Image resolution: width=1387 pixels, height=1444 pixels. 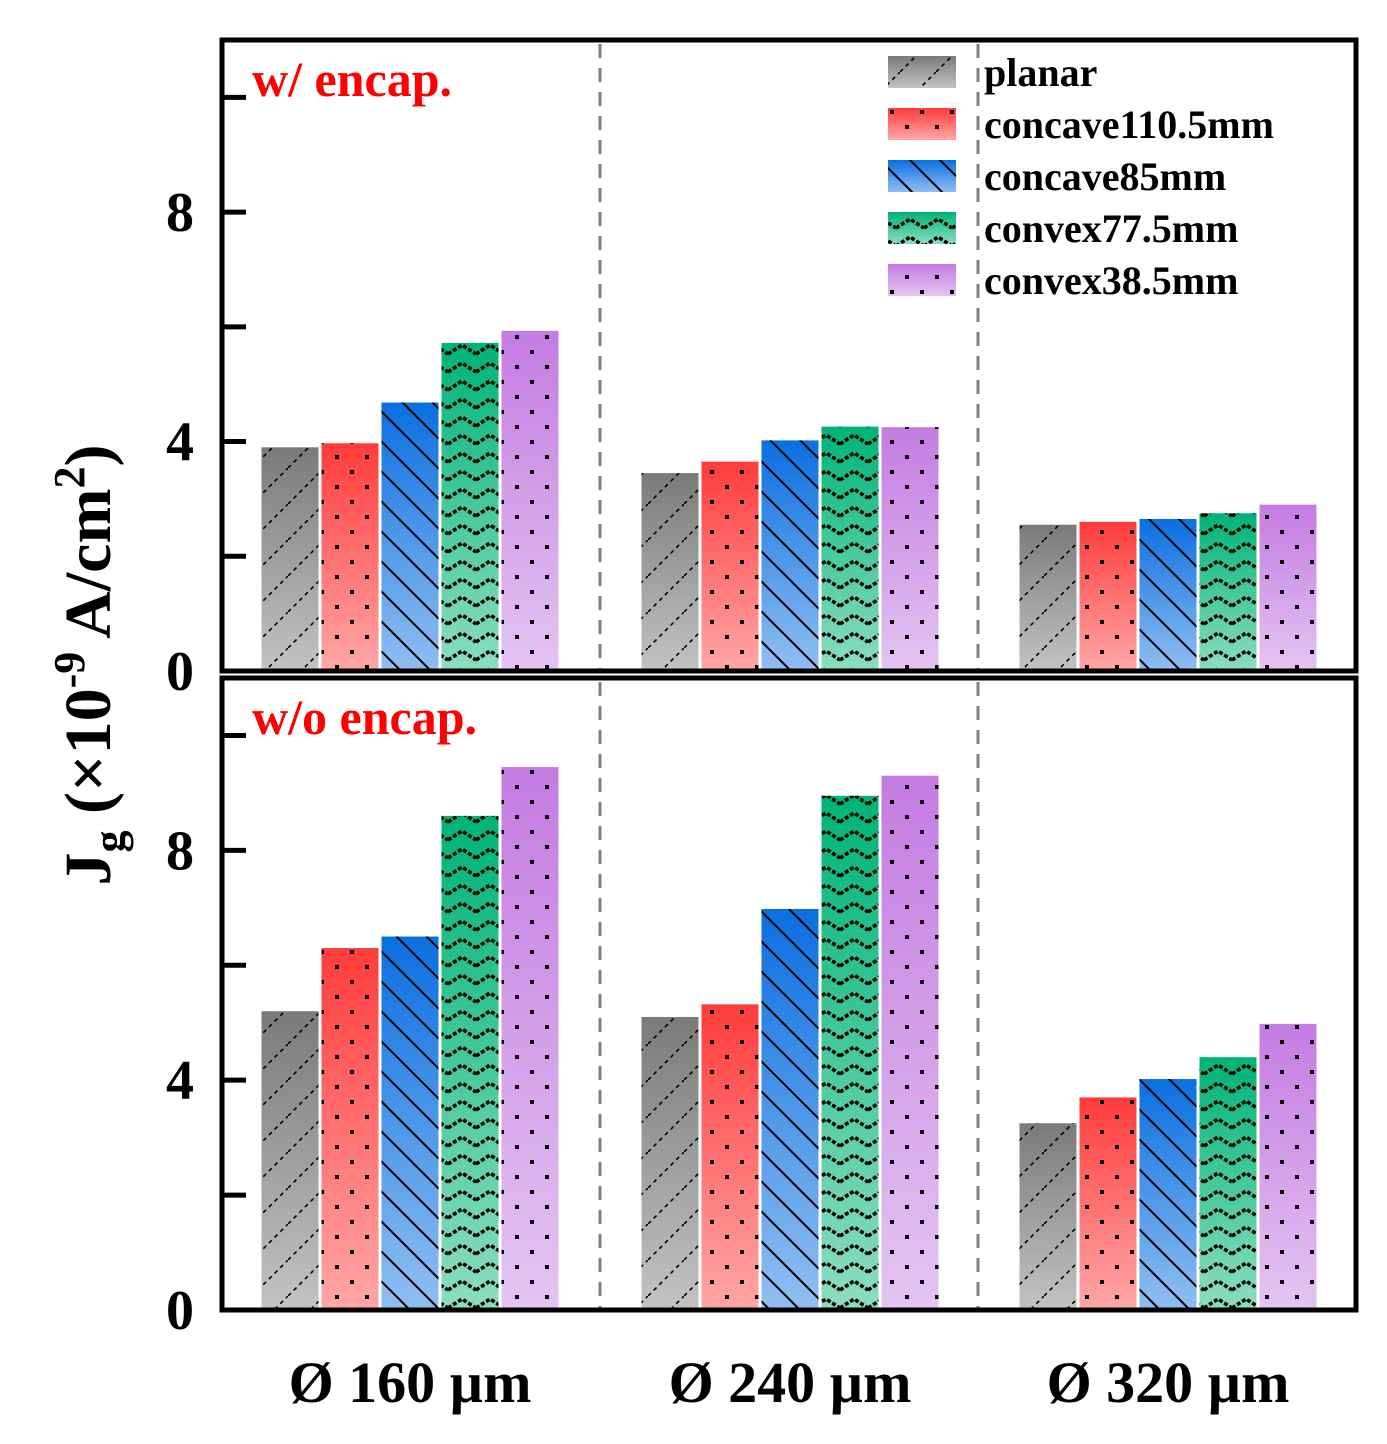 I want to click on category-label: Ø 160 µm, so click(x=410, y=1382).